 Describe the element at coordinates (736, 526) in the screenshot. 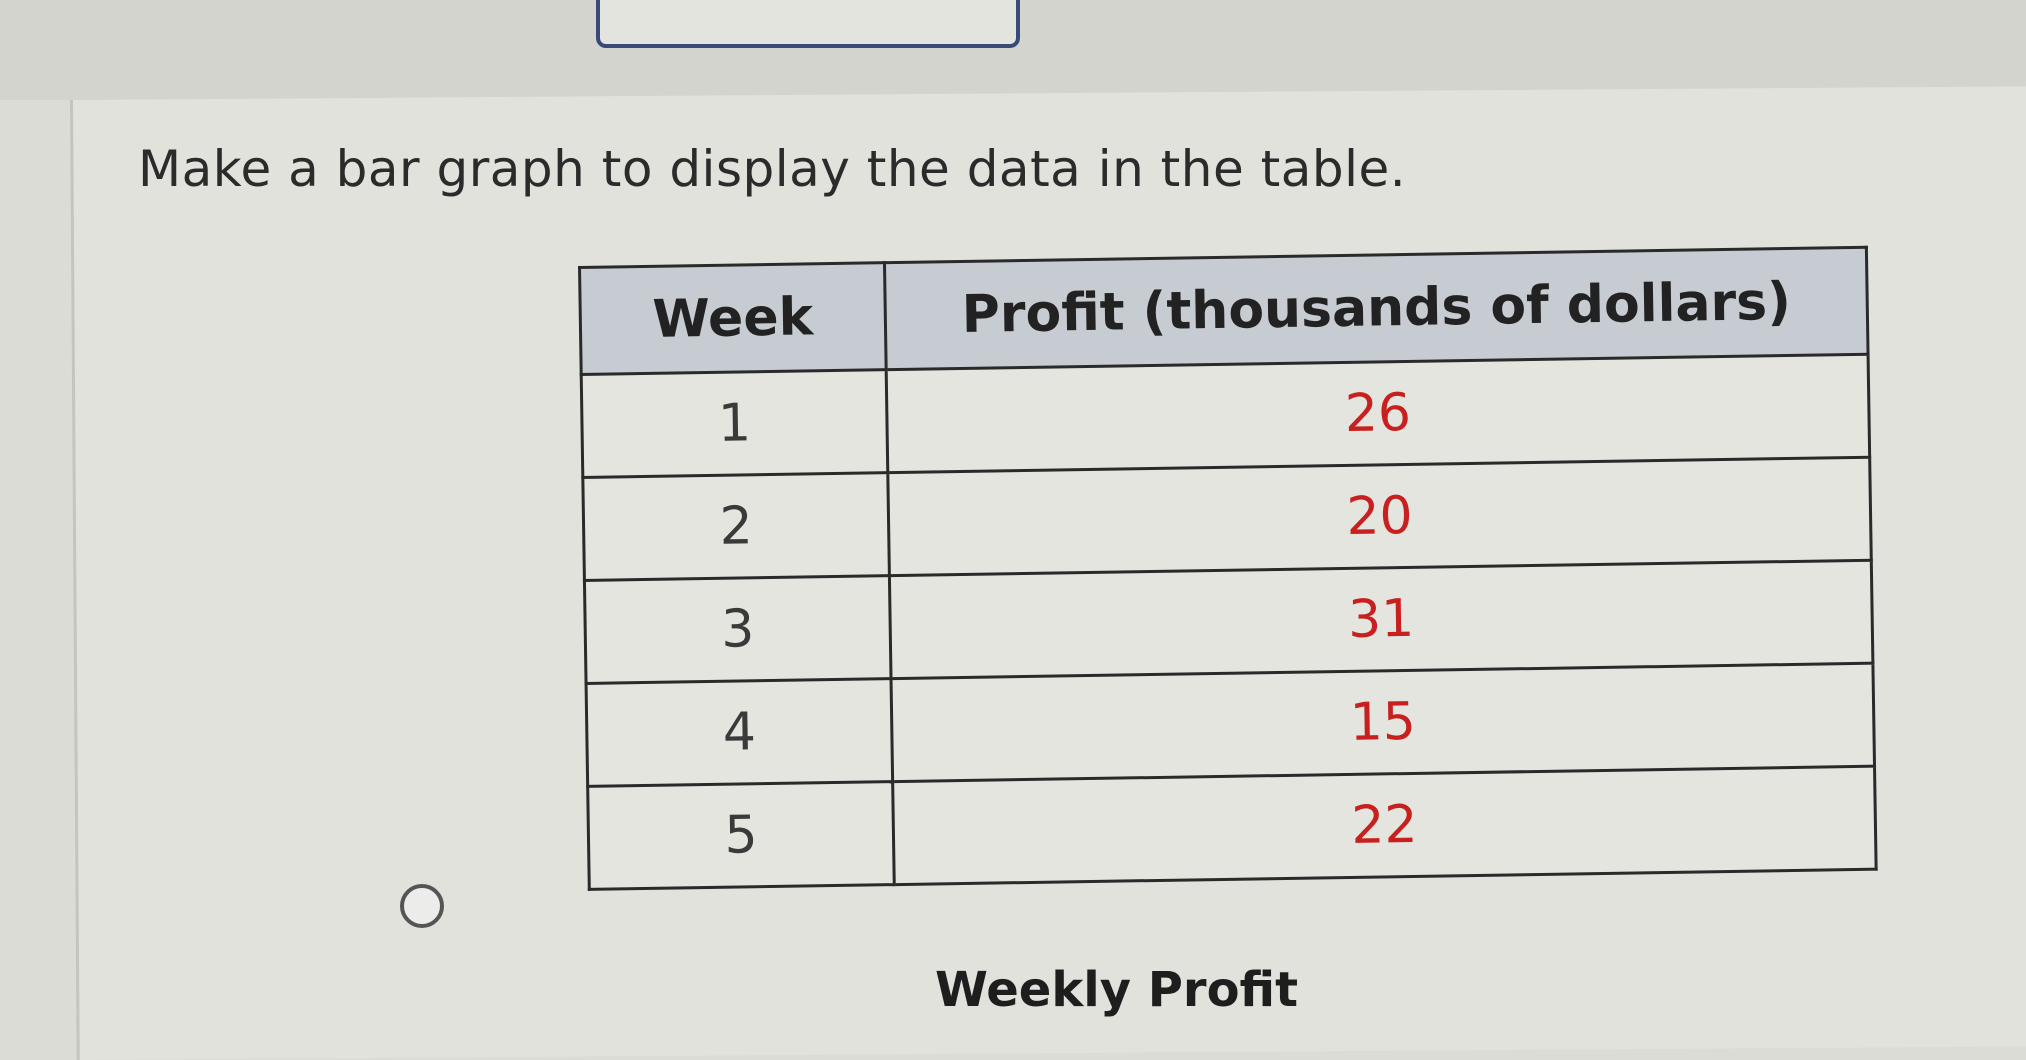

I see `week-cell: 2` at that location.